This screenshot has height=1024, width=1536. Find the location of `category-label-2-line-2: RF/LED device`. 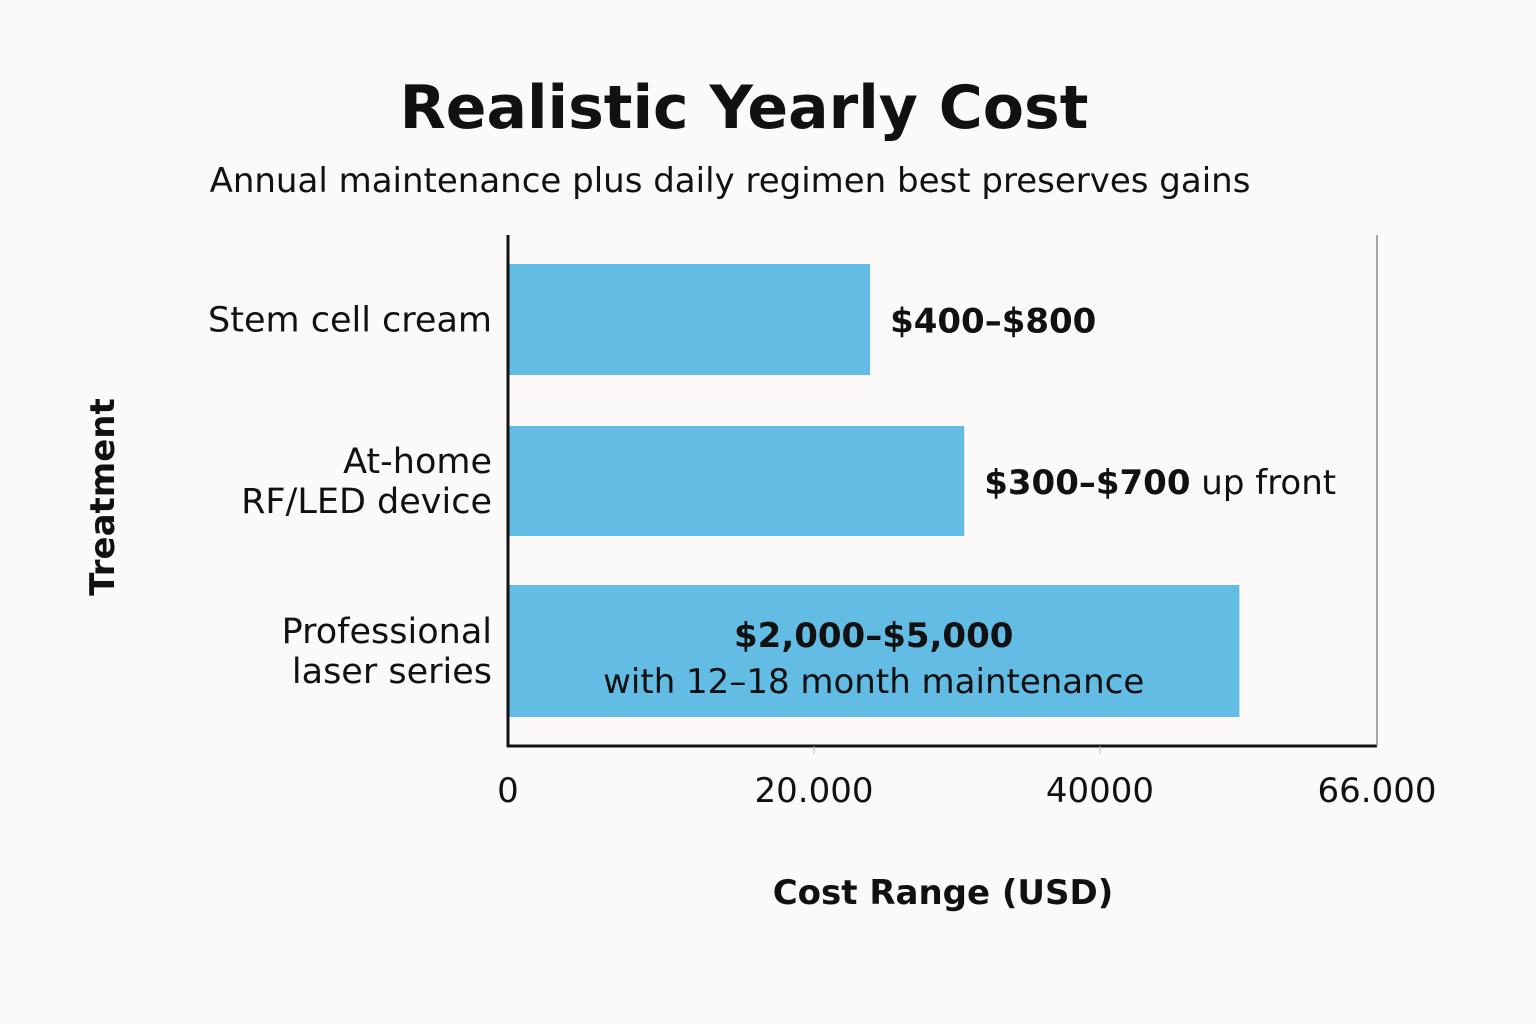

category-label-2-line-2: RF/LED device is located at coordinates (366, 502).